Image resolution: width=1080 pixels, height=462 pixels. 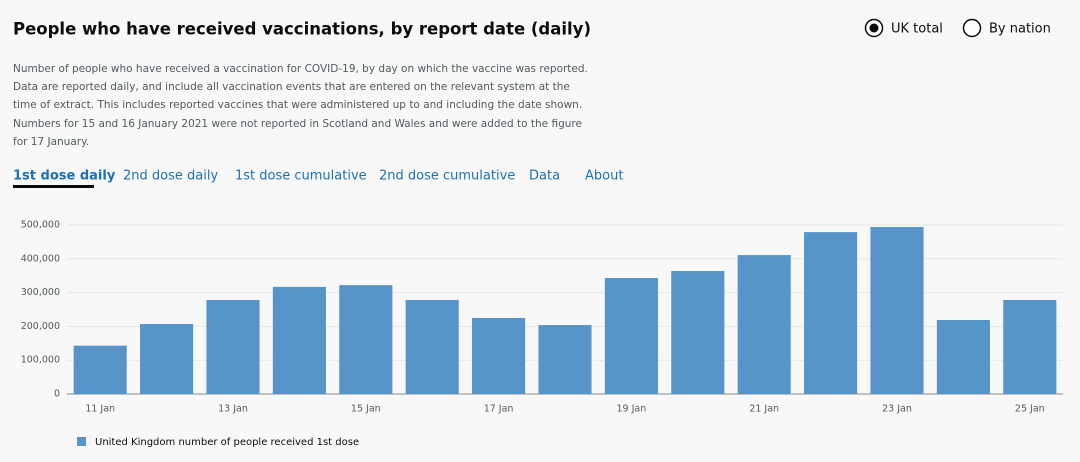 I want to click on tab: About, so click(x=604, y=176).